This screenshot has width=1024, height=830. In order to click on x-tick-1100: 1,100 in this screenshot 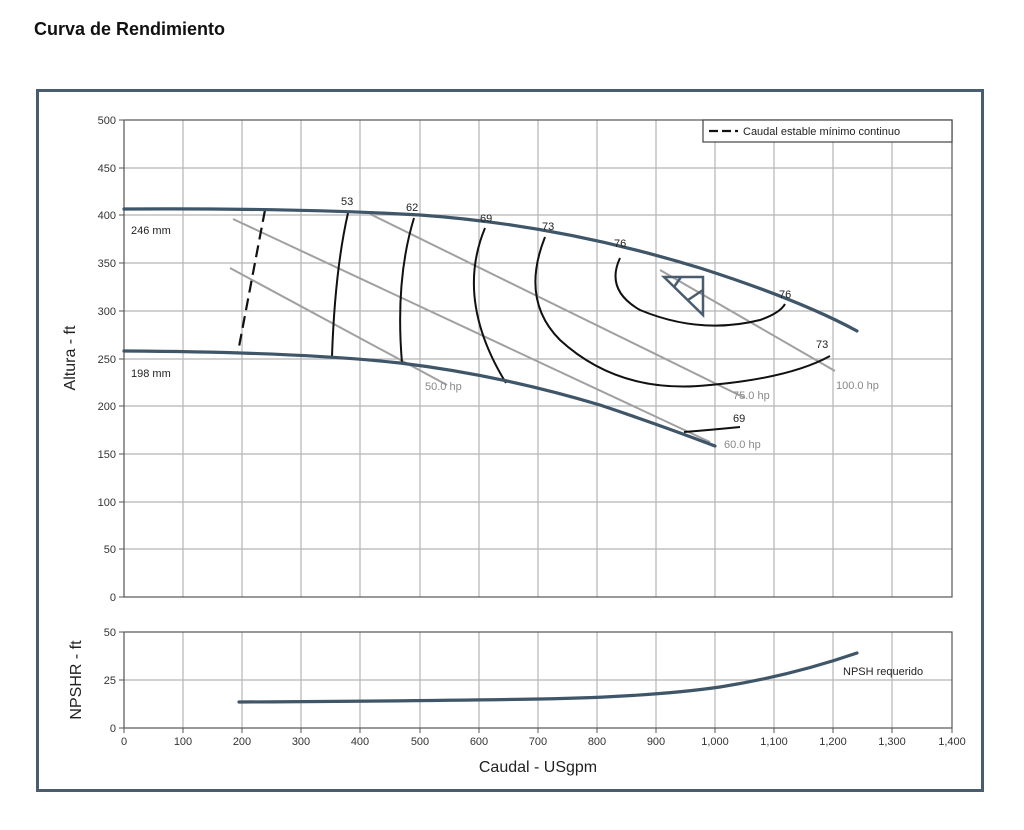, I will do `click(774, 742)`.